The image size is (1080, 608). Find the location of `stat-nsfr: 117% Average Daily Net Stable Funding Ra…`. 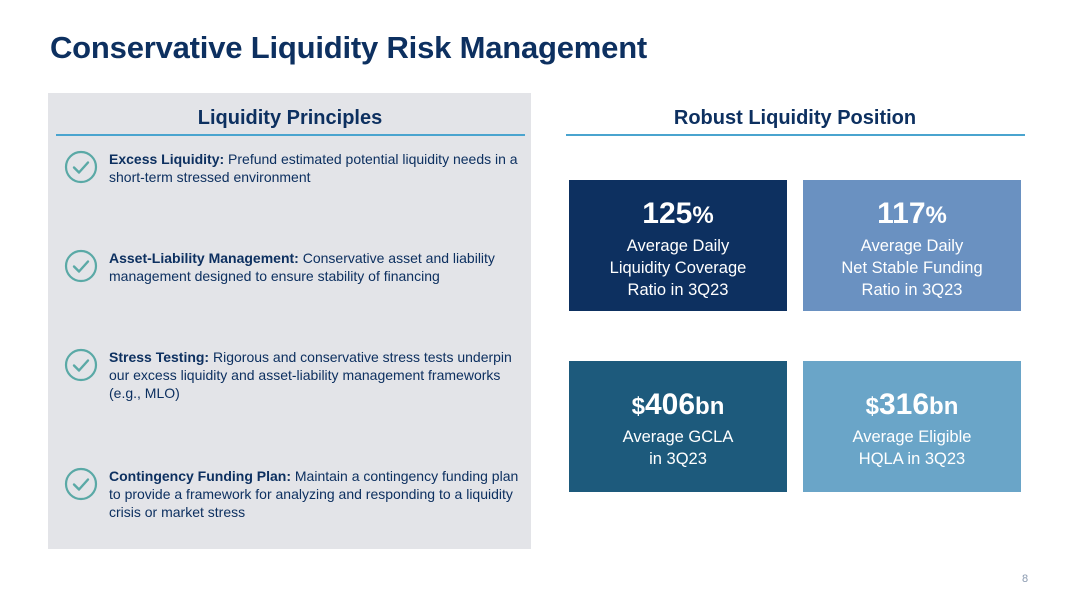

stat-nsfr: 117% Average Daily Net Stable Funding Ra… is located at coordinates (912, 245).